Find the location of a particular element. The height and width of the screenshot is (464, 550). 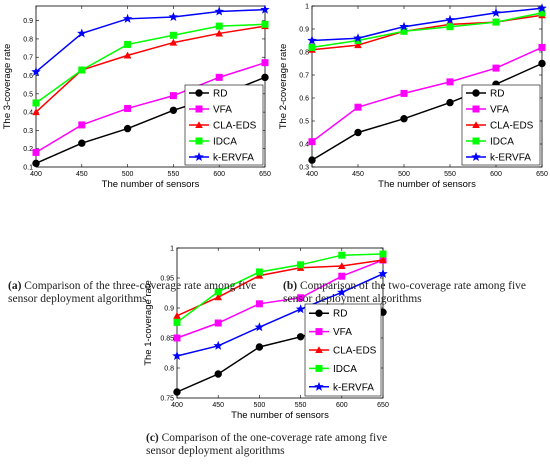

x-axis-label-b: The number of sensors is located at coordinates (427, 184).